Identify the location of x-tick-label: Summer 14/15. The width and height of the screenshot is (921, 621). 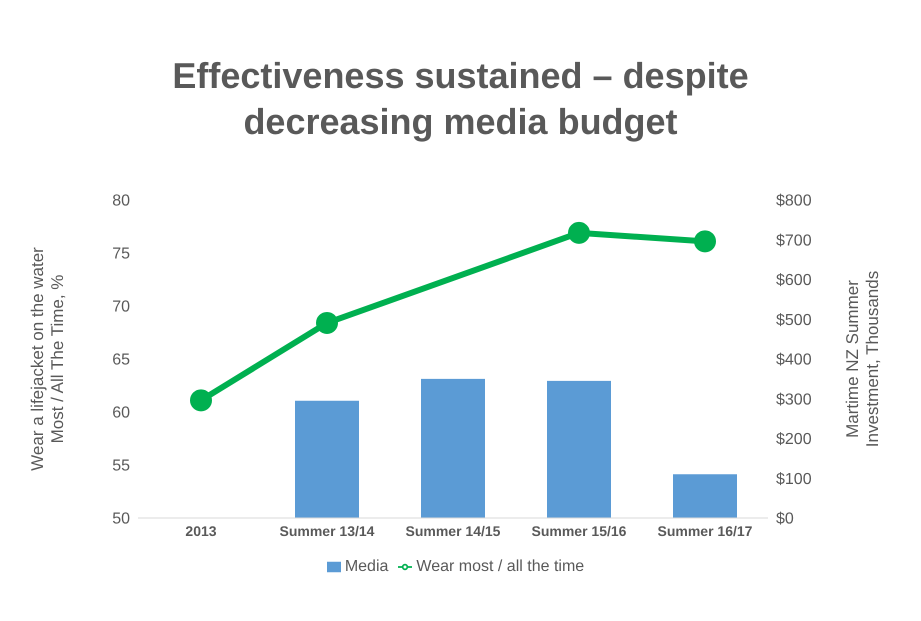
(453, 530).